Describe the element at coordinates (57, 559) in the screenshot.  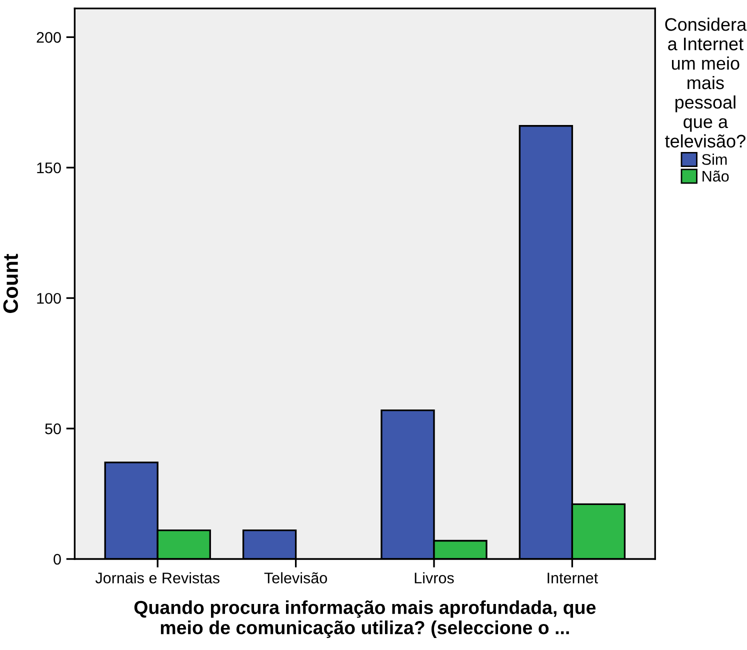
I see `y-tick-label: 0` at that location.